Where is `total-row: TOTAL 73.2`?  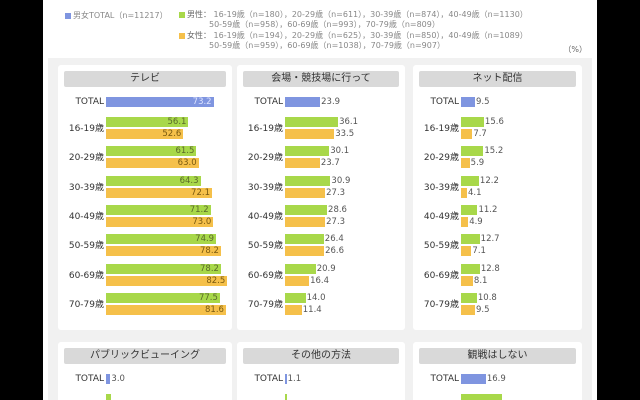 total-row: TOTAL 73.2 is located at coordinates (145, 103).